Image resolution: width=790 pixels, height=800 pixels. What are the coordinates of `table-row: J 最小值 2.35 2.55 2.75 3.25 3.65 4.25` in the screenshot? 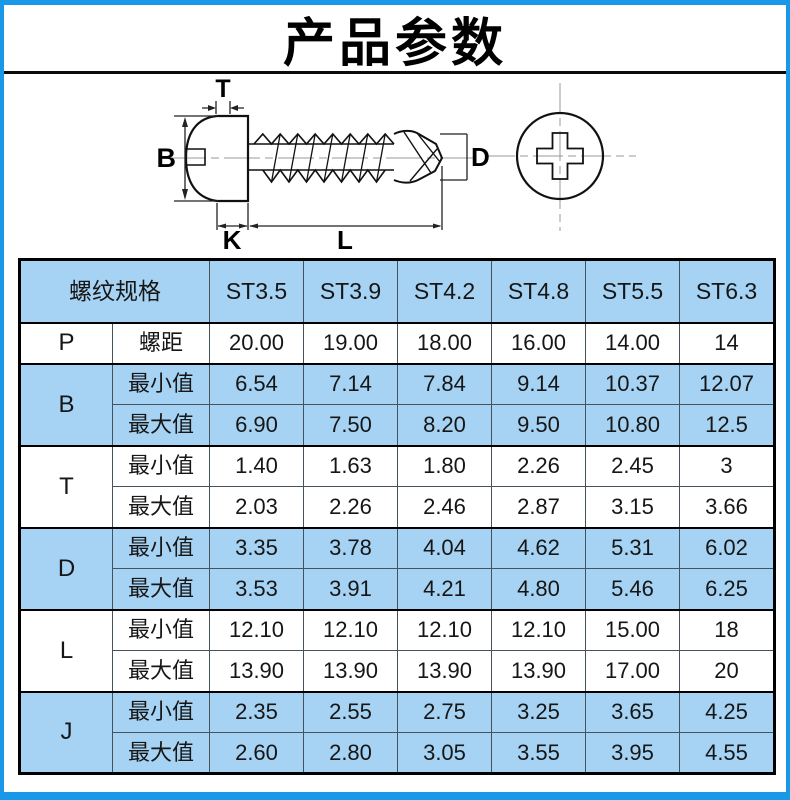 It's located at (397, 732).